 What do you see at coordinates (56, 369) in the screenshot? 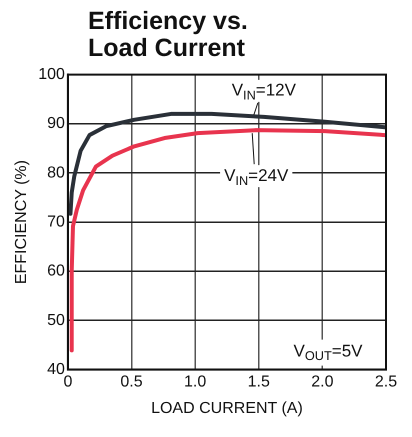
I see `y-tick-label: 40` at bounding box center [56, 369].